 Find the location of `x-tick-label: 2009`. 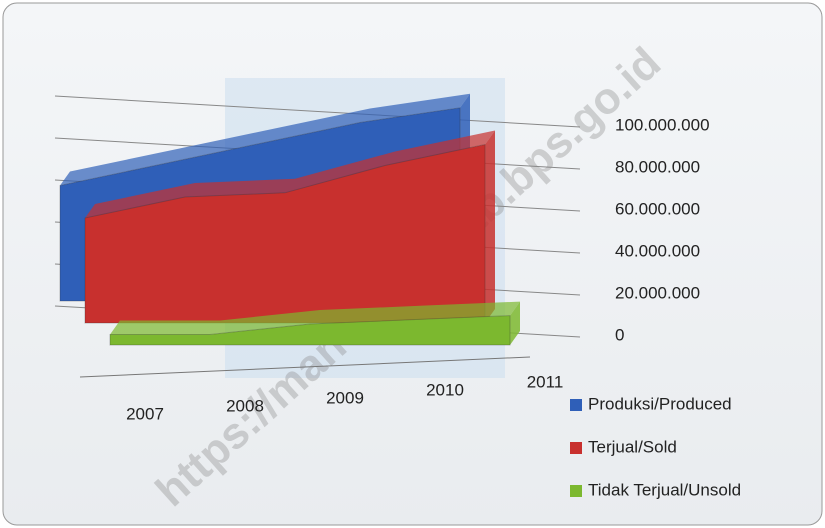

x-tick-label: 2009 is located at coordinates (345, 397).